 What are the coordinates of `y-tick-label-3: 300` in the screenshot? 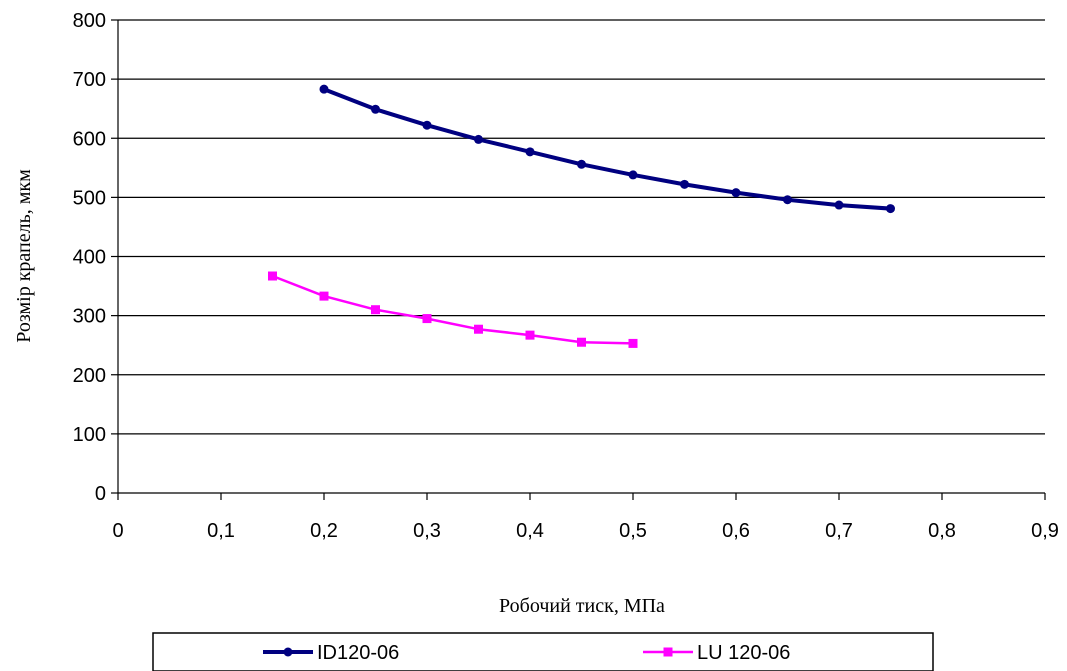 It's located at (89, 317).